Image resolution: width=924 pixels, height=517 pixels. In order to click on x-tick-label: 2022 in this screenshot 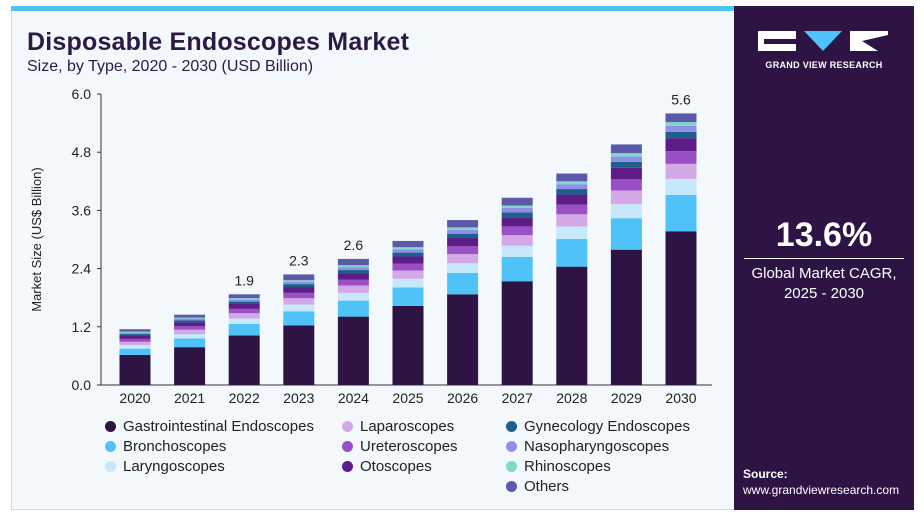, I will do `click(244, 398)`.